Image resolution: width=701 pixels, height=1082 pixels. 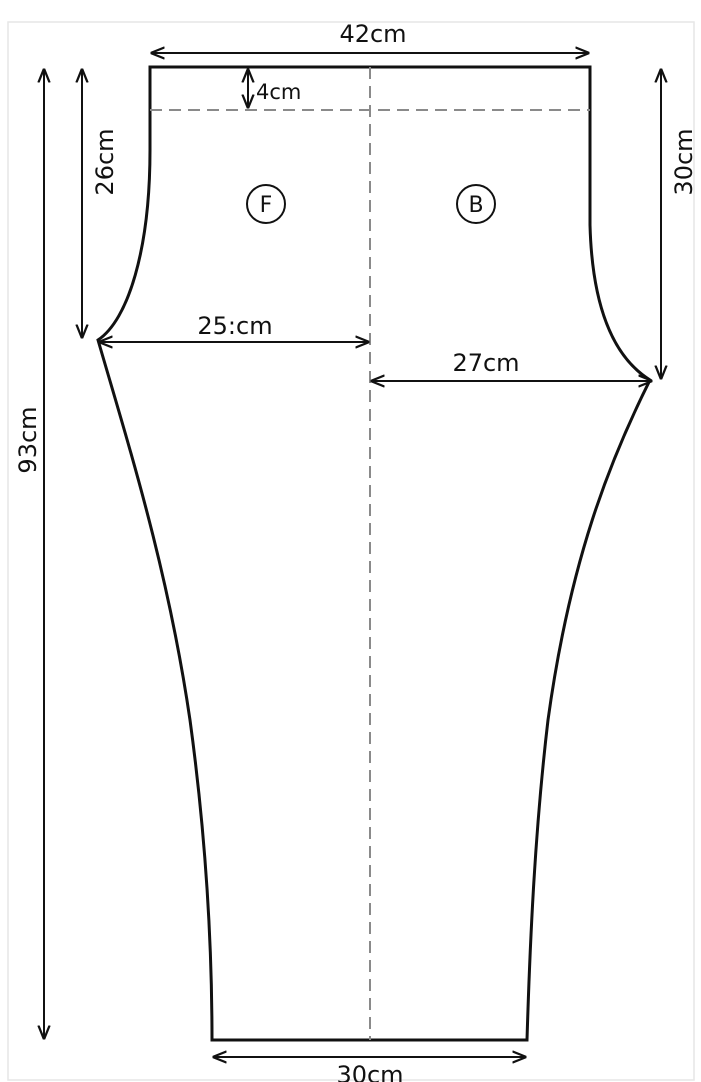 What do you see at coordinates (369, 1071) in the screenshot?
I see `hem-width-label: 30cm` at bounding box center [369, 1071].